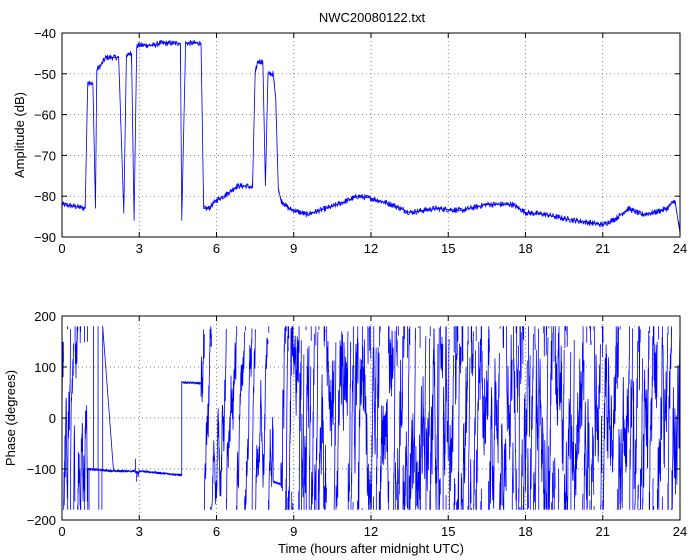 The width and height of the screenshot is (693, 560). What do you see at coordinates (372, 17) in the screenshot?
I see `amplitude-chart-title: NWC20080122.txt` at bounding box center [372, 17].